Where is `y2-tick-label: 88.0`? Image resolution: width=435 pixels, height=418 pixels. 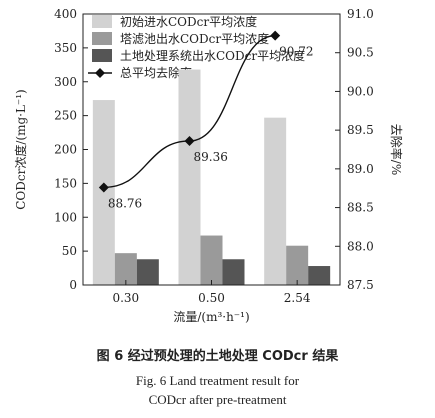
y2-tick-label: 88.0 is located at coordinates (360, 246).